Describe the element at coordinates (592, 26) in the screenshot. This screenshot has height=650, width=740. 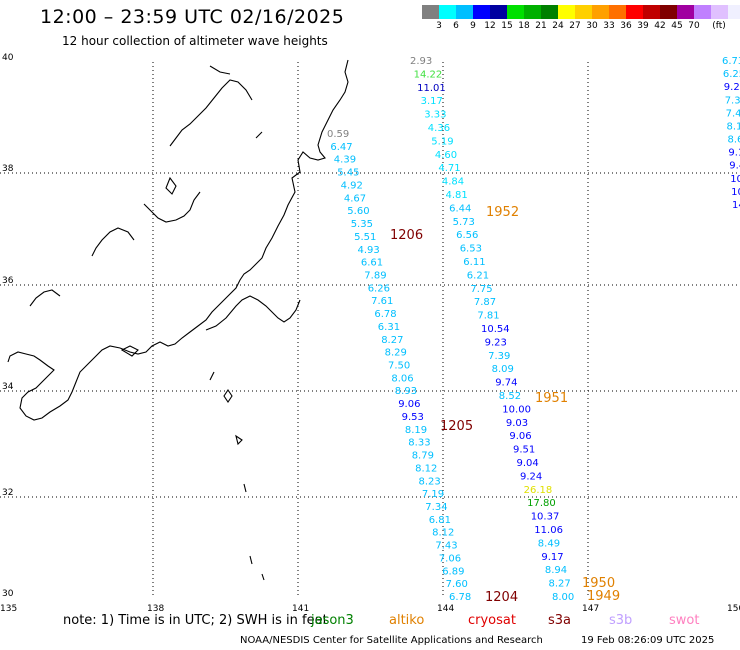
I see `scale-label: 30` at that location.